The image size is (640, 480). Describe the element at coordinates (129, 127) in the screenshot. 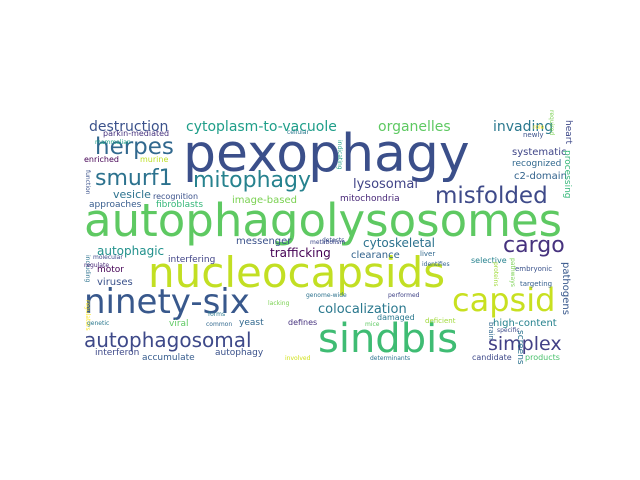

I see `word-destruction: destruction` at that location.